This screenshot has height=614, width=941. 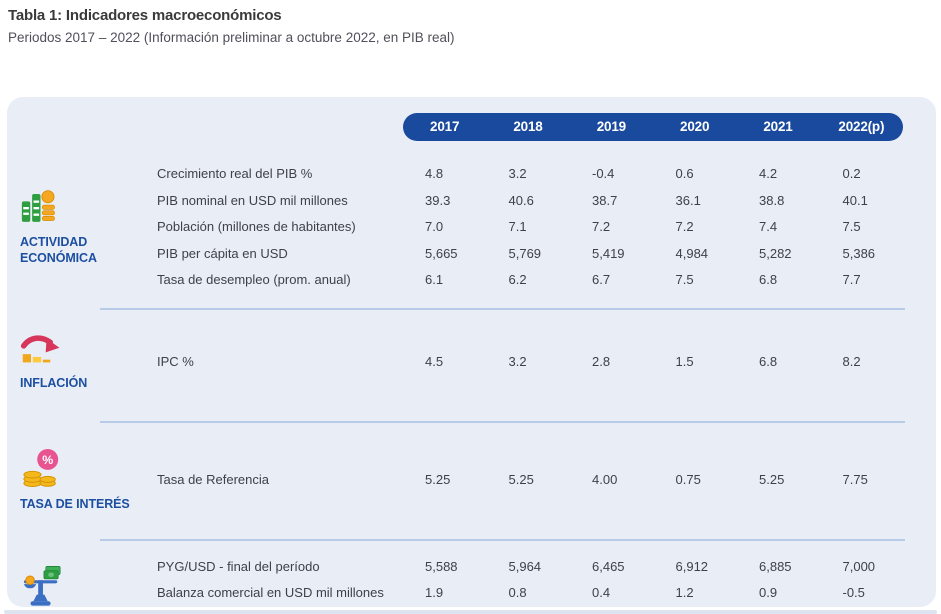 What do you see at coordinates (853, 592) in the screenshot?
I see `value-cell: -0.5` at bounding box center [853, 592].